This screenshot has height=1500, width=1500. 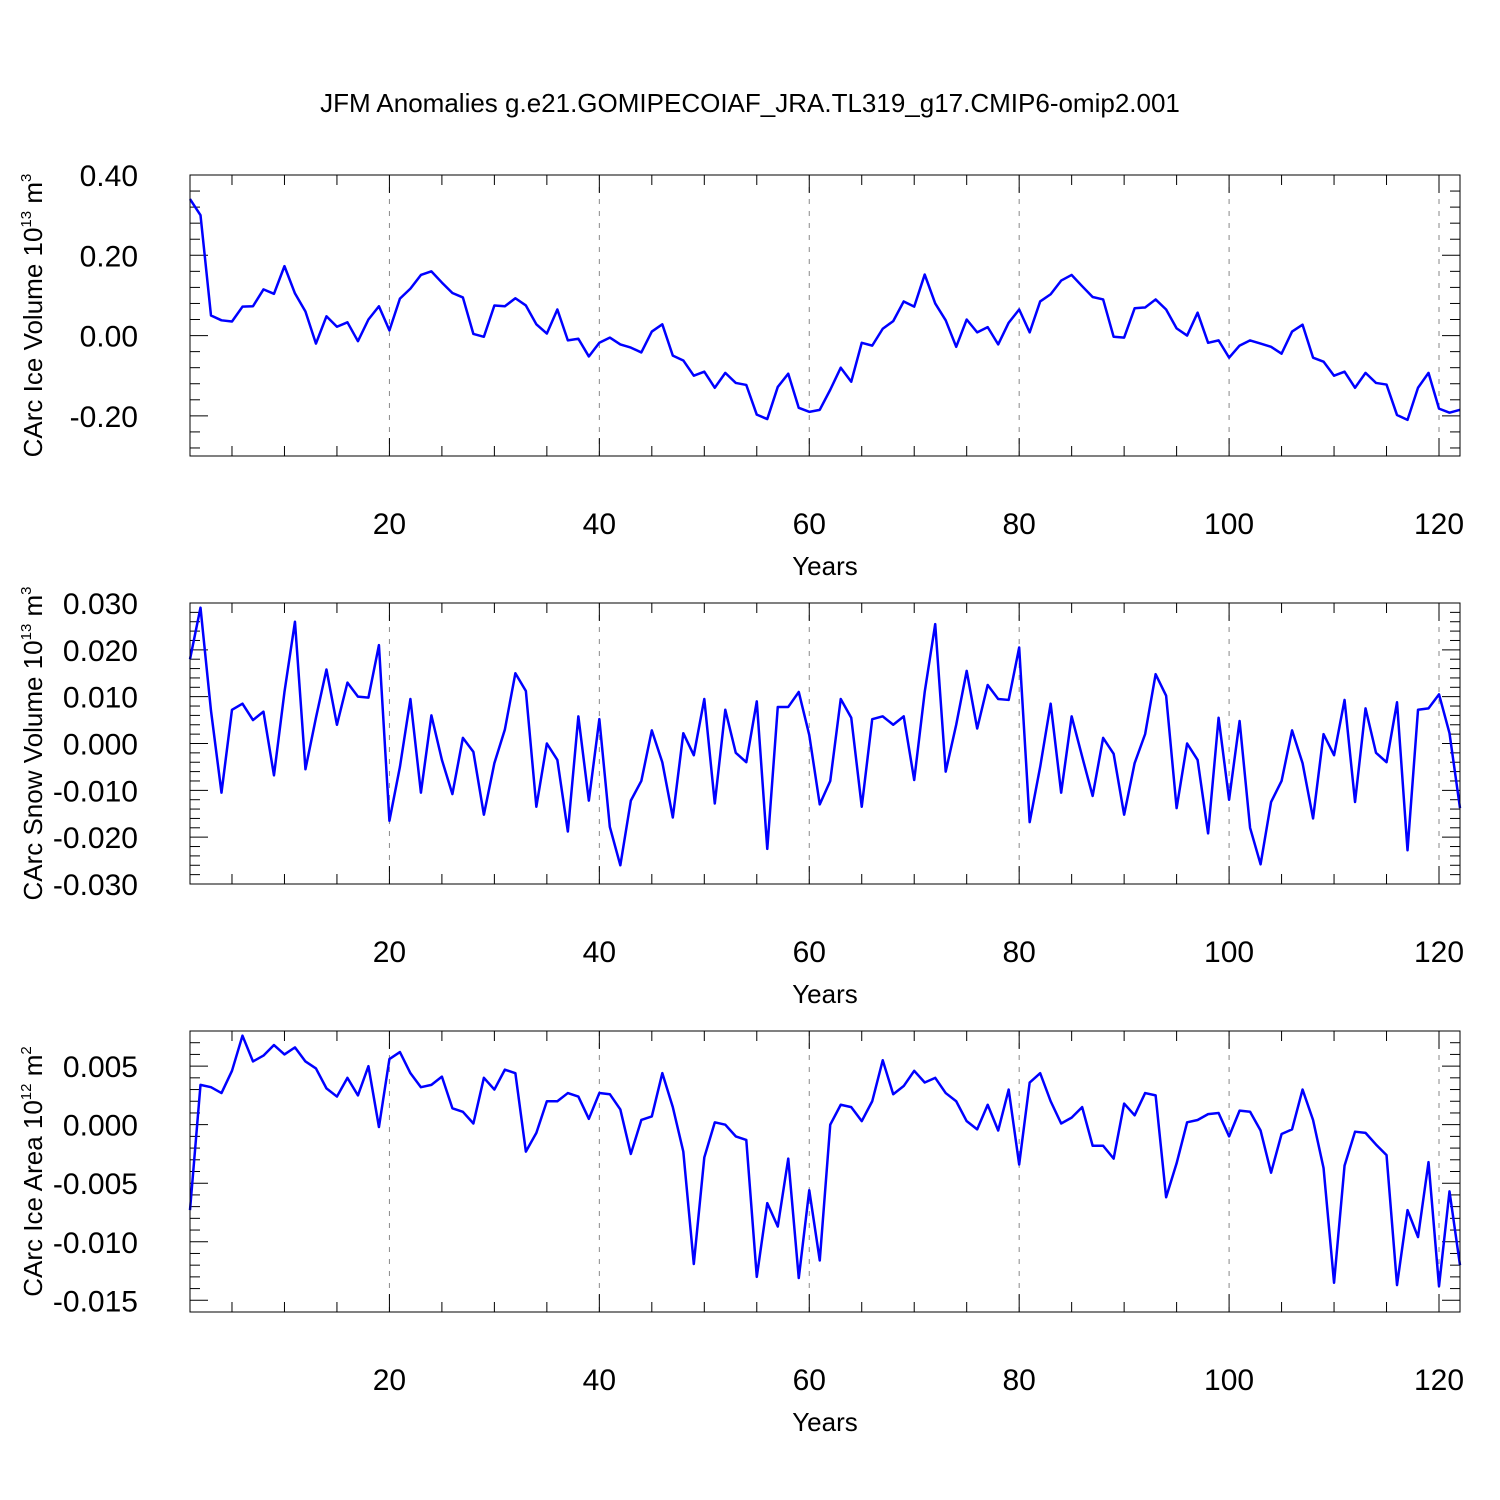 What do you see at coordinates (109, 256) in the screenshot?
I see `y-tick-label: 0.20` at bounding box center [109, 256].